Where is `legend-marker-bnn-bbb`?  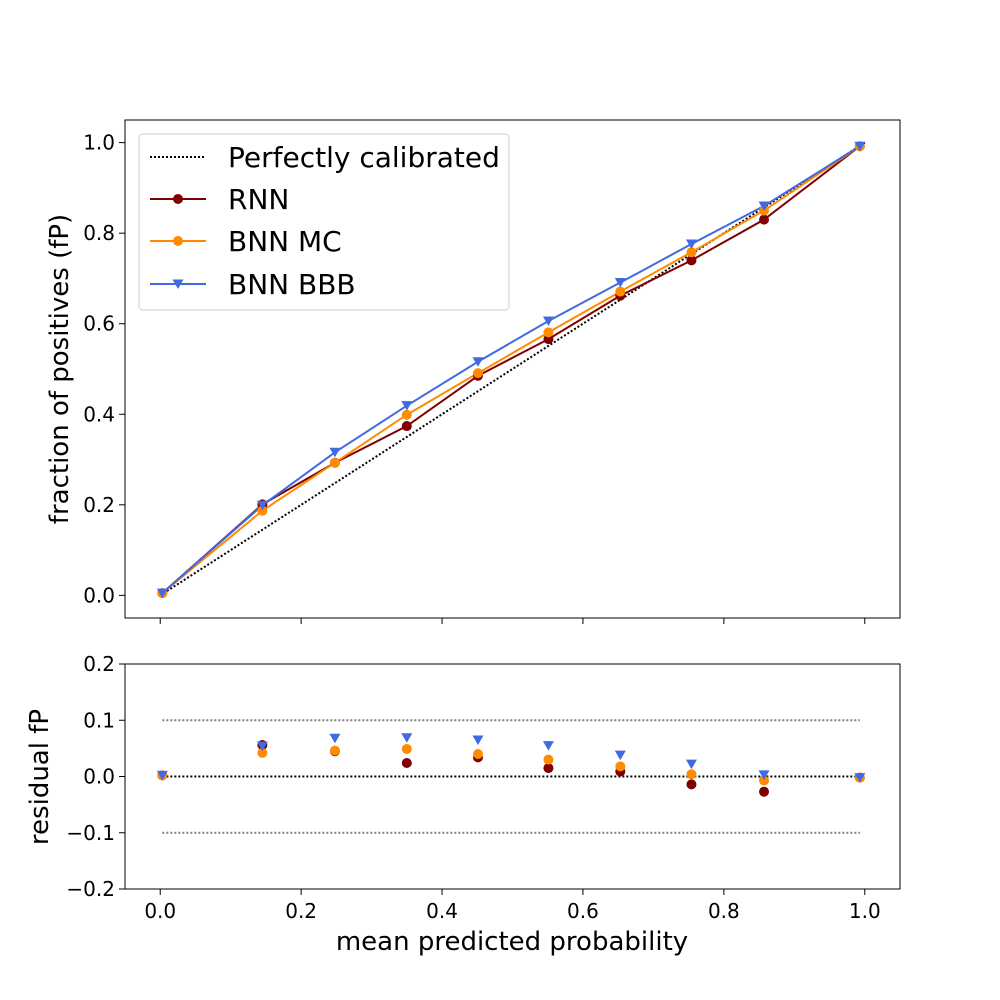 legend-marker-bnn-bbb is located at coordinates (178, 284).